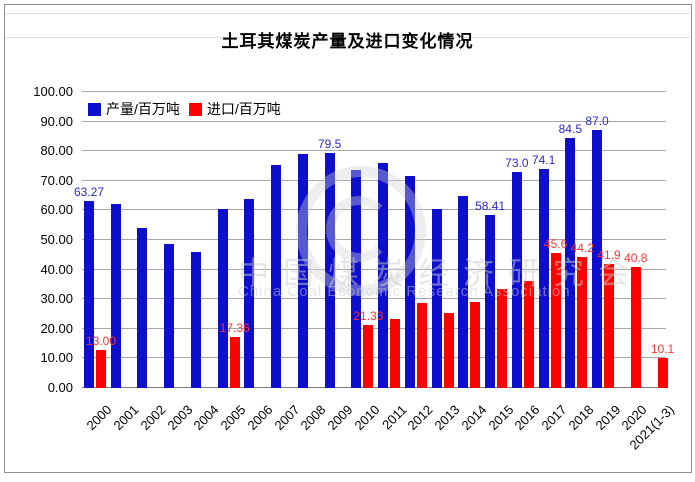 This screenshot has height=482, width=695. What do you see at coordinates (56, 358) in the screenshot?
I see `y-tick-label: 10.00` at bounding box center [56, 358].